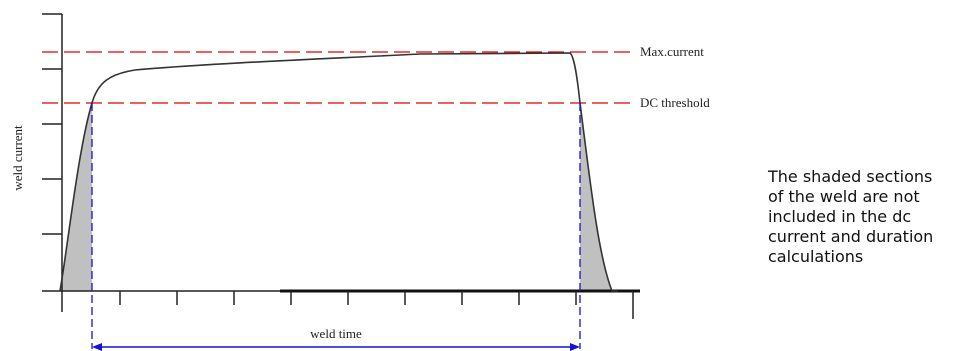 The image size is (974, 351). Describe the element at coordinates (844, 196) in the screenshot. I see `caption-line: of the weld are not` at that location.